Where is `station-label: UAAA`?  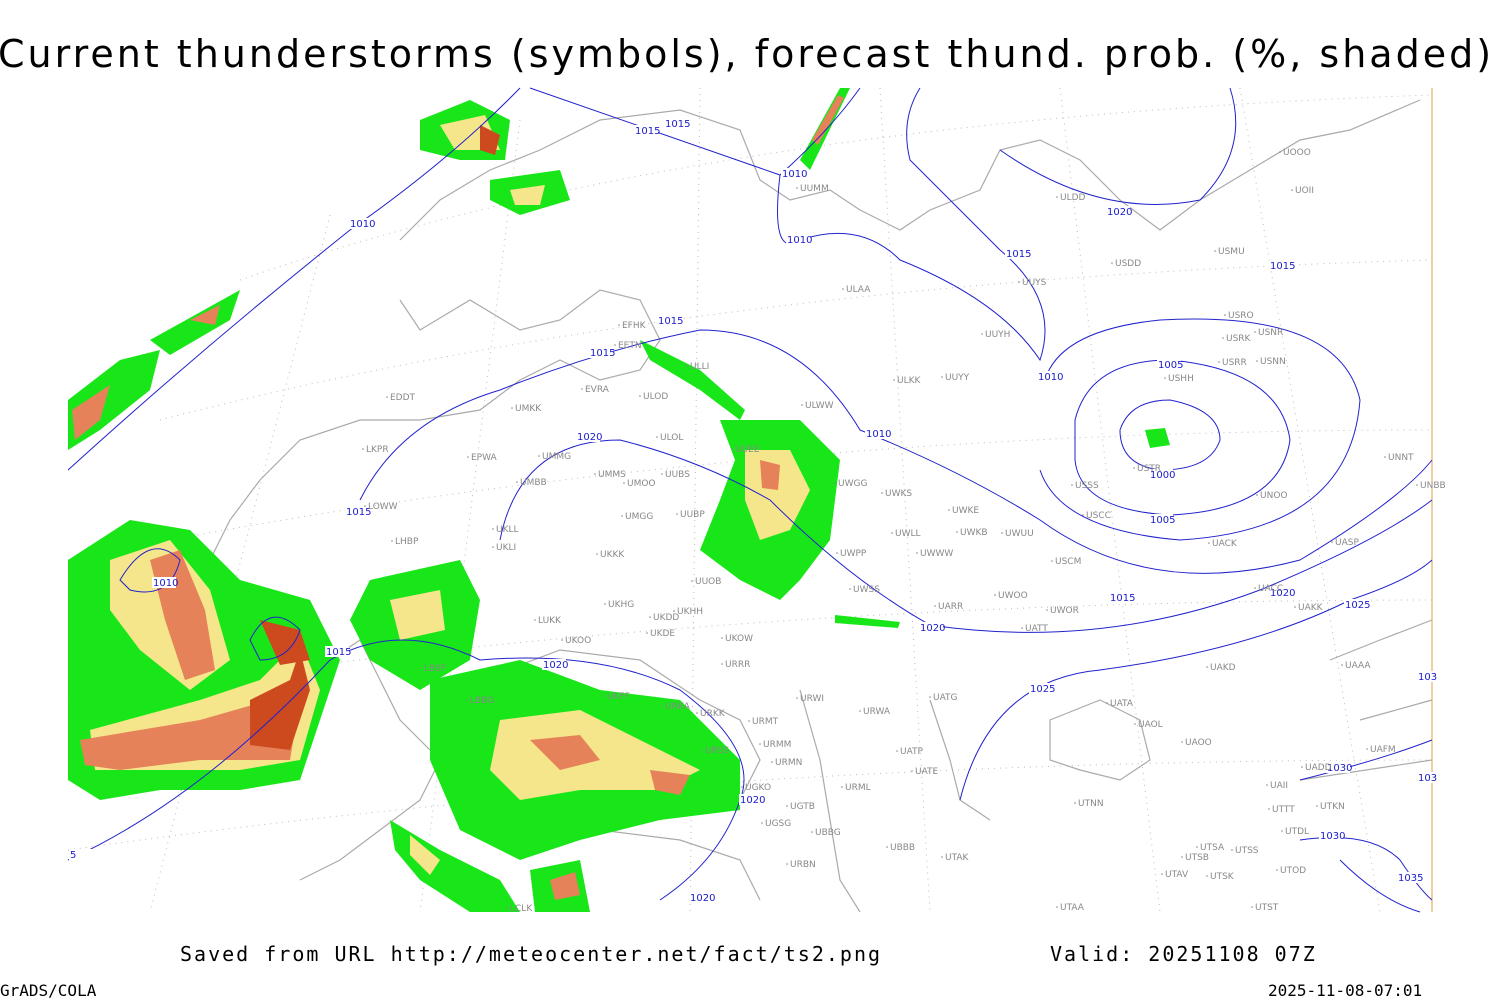
station-label: UAAA is located at coordinates (1358, 666).